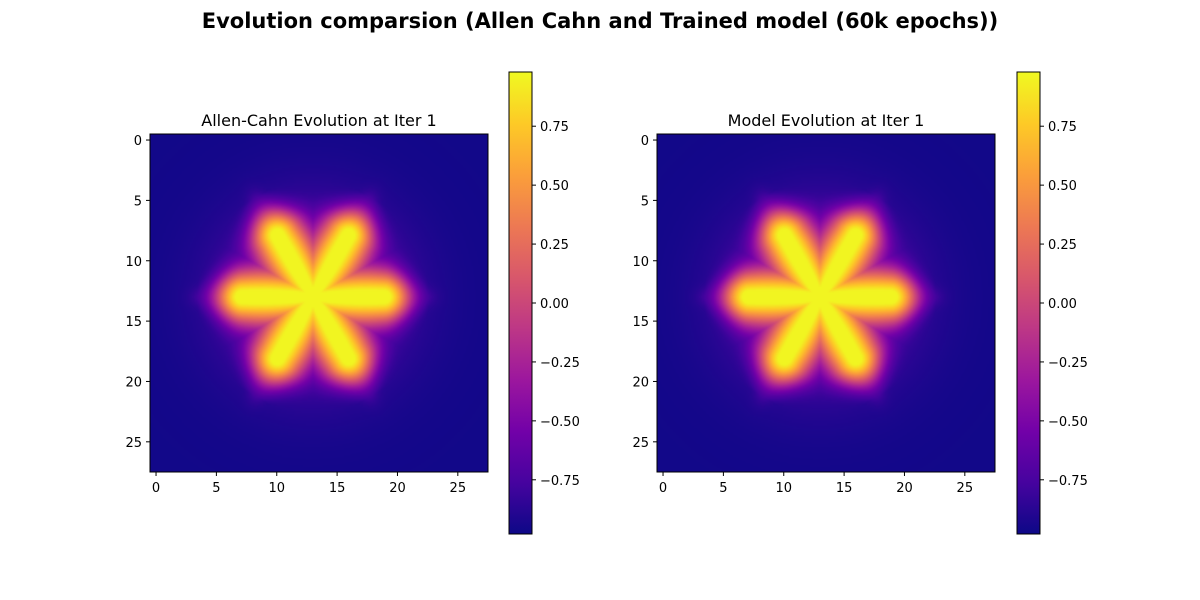  I want to click on panel-title: Allen-Cahn Evolution at Iter 1, so click(318, 120).